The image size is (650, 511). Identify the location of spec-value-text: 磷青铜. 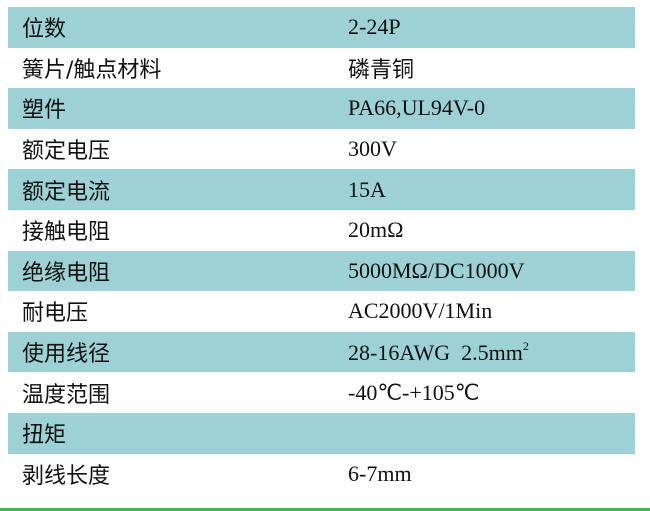
(381, 69).